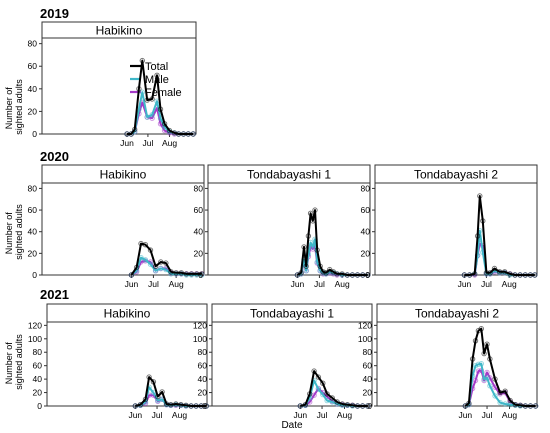 The width and height of the screenshot is (550, 433). What do you see at coordinates (282, 226) in the screenshot?
I see `panel-2020-tondabayashi-1: Tondabayashi 1 0 20 40 60 80 Jun Jul Aug` at bounding box center [282, 226].